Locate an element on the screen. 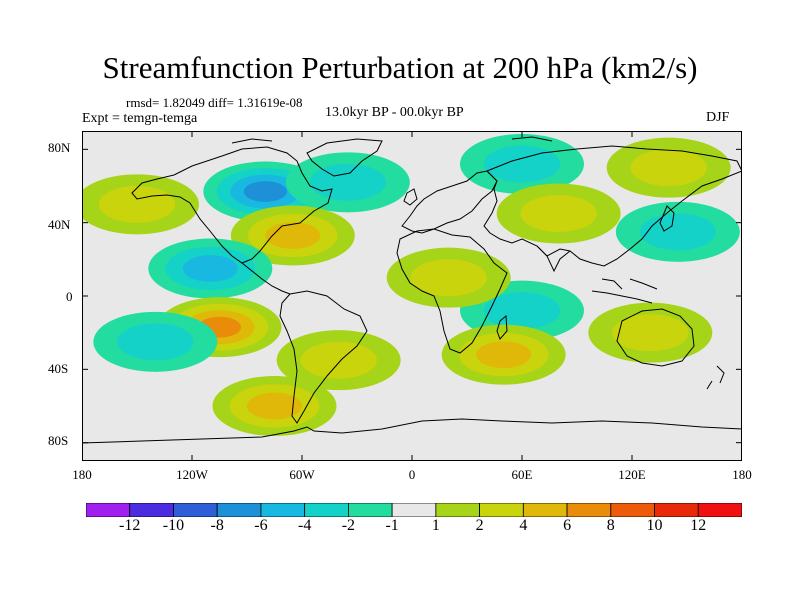 This screenshot has width=800, height=600. colorbar-label: 1 is located at coordinates (435, 525).